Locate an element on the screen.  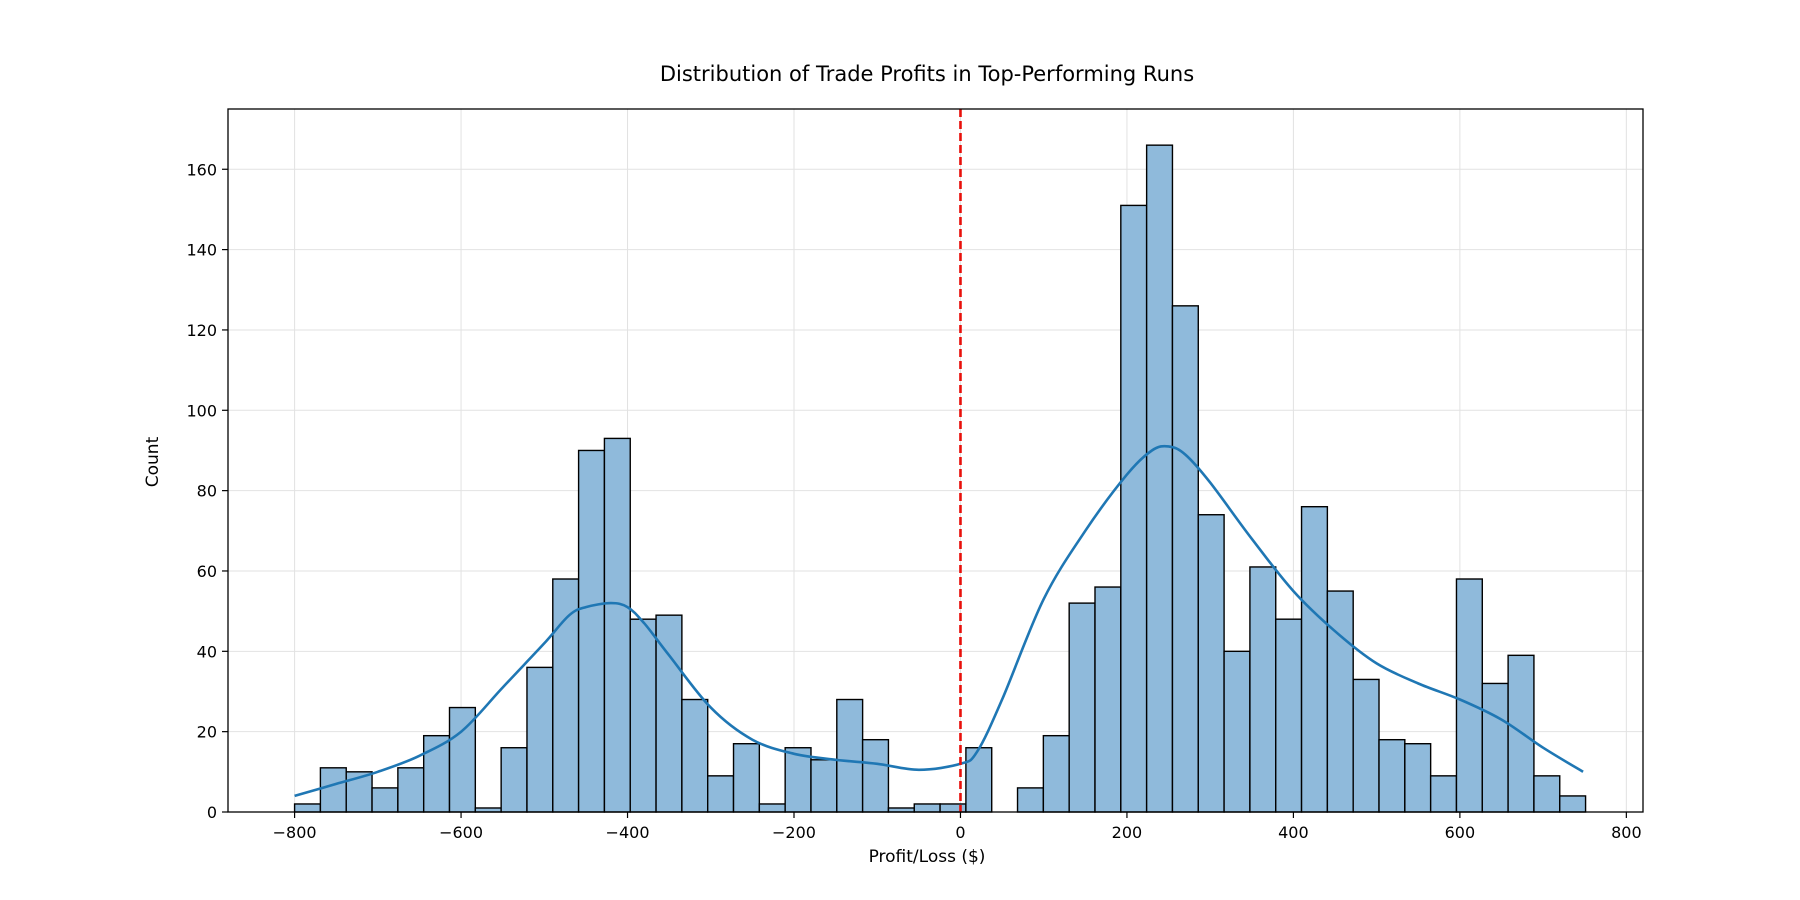
y-tick-label-8: 160 is located at coordinates (201, 169).